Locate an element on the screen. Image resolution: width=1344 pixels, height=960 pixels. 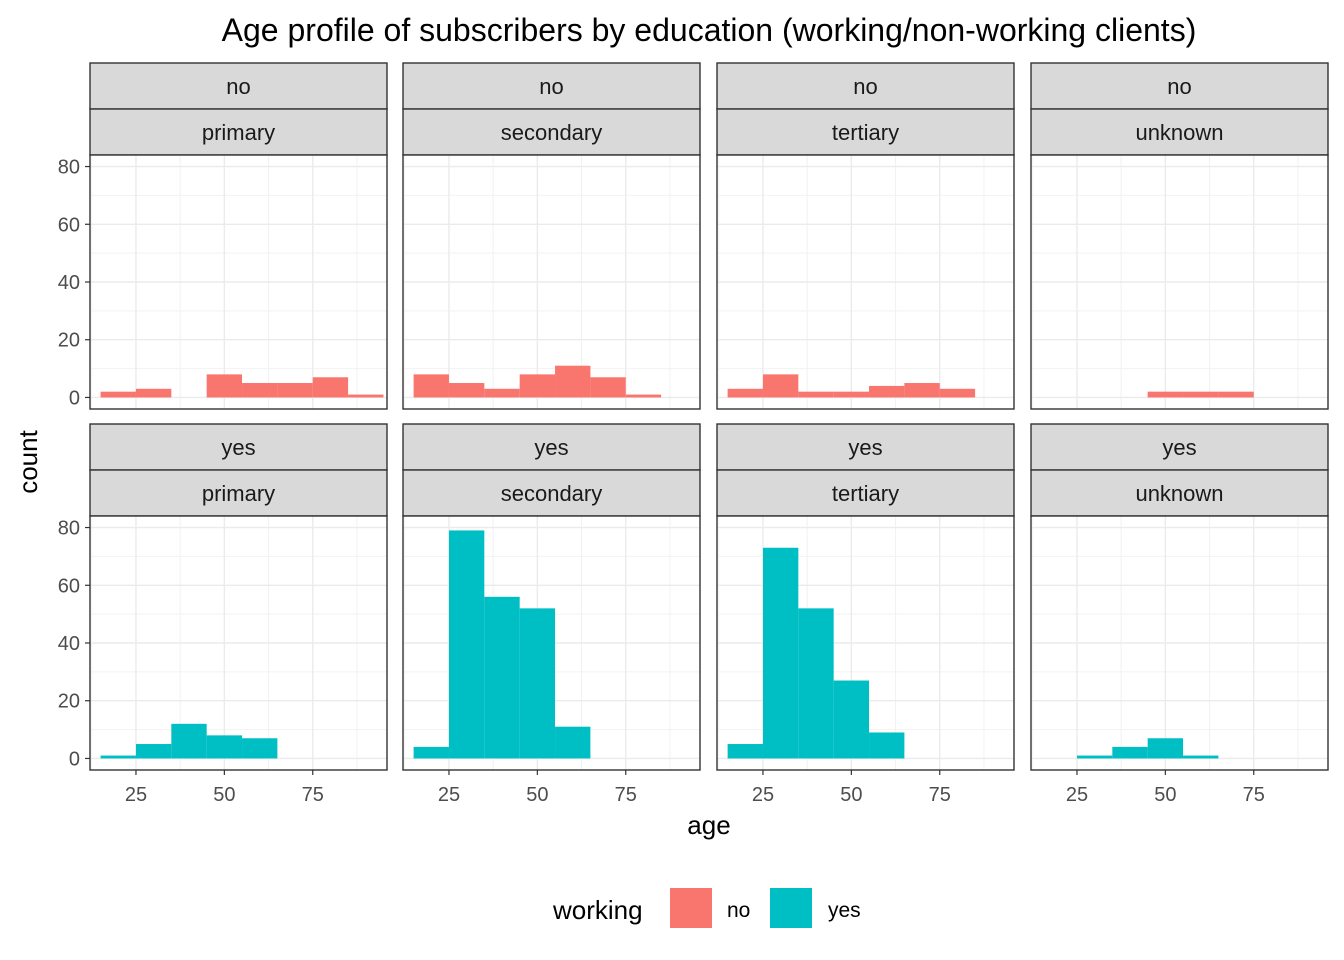
y-axis-title: count is located at coordinates (28, 461).